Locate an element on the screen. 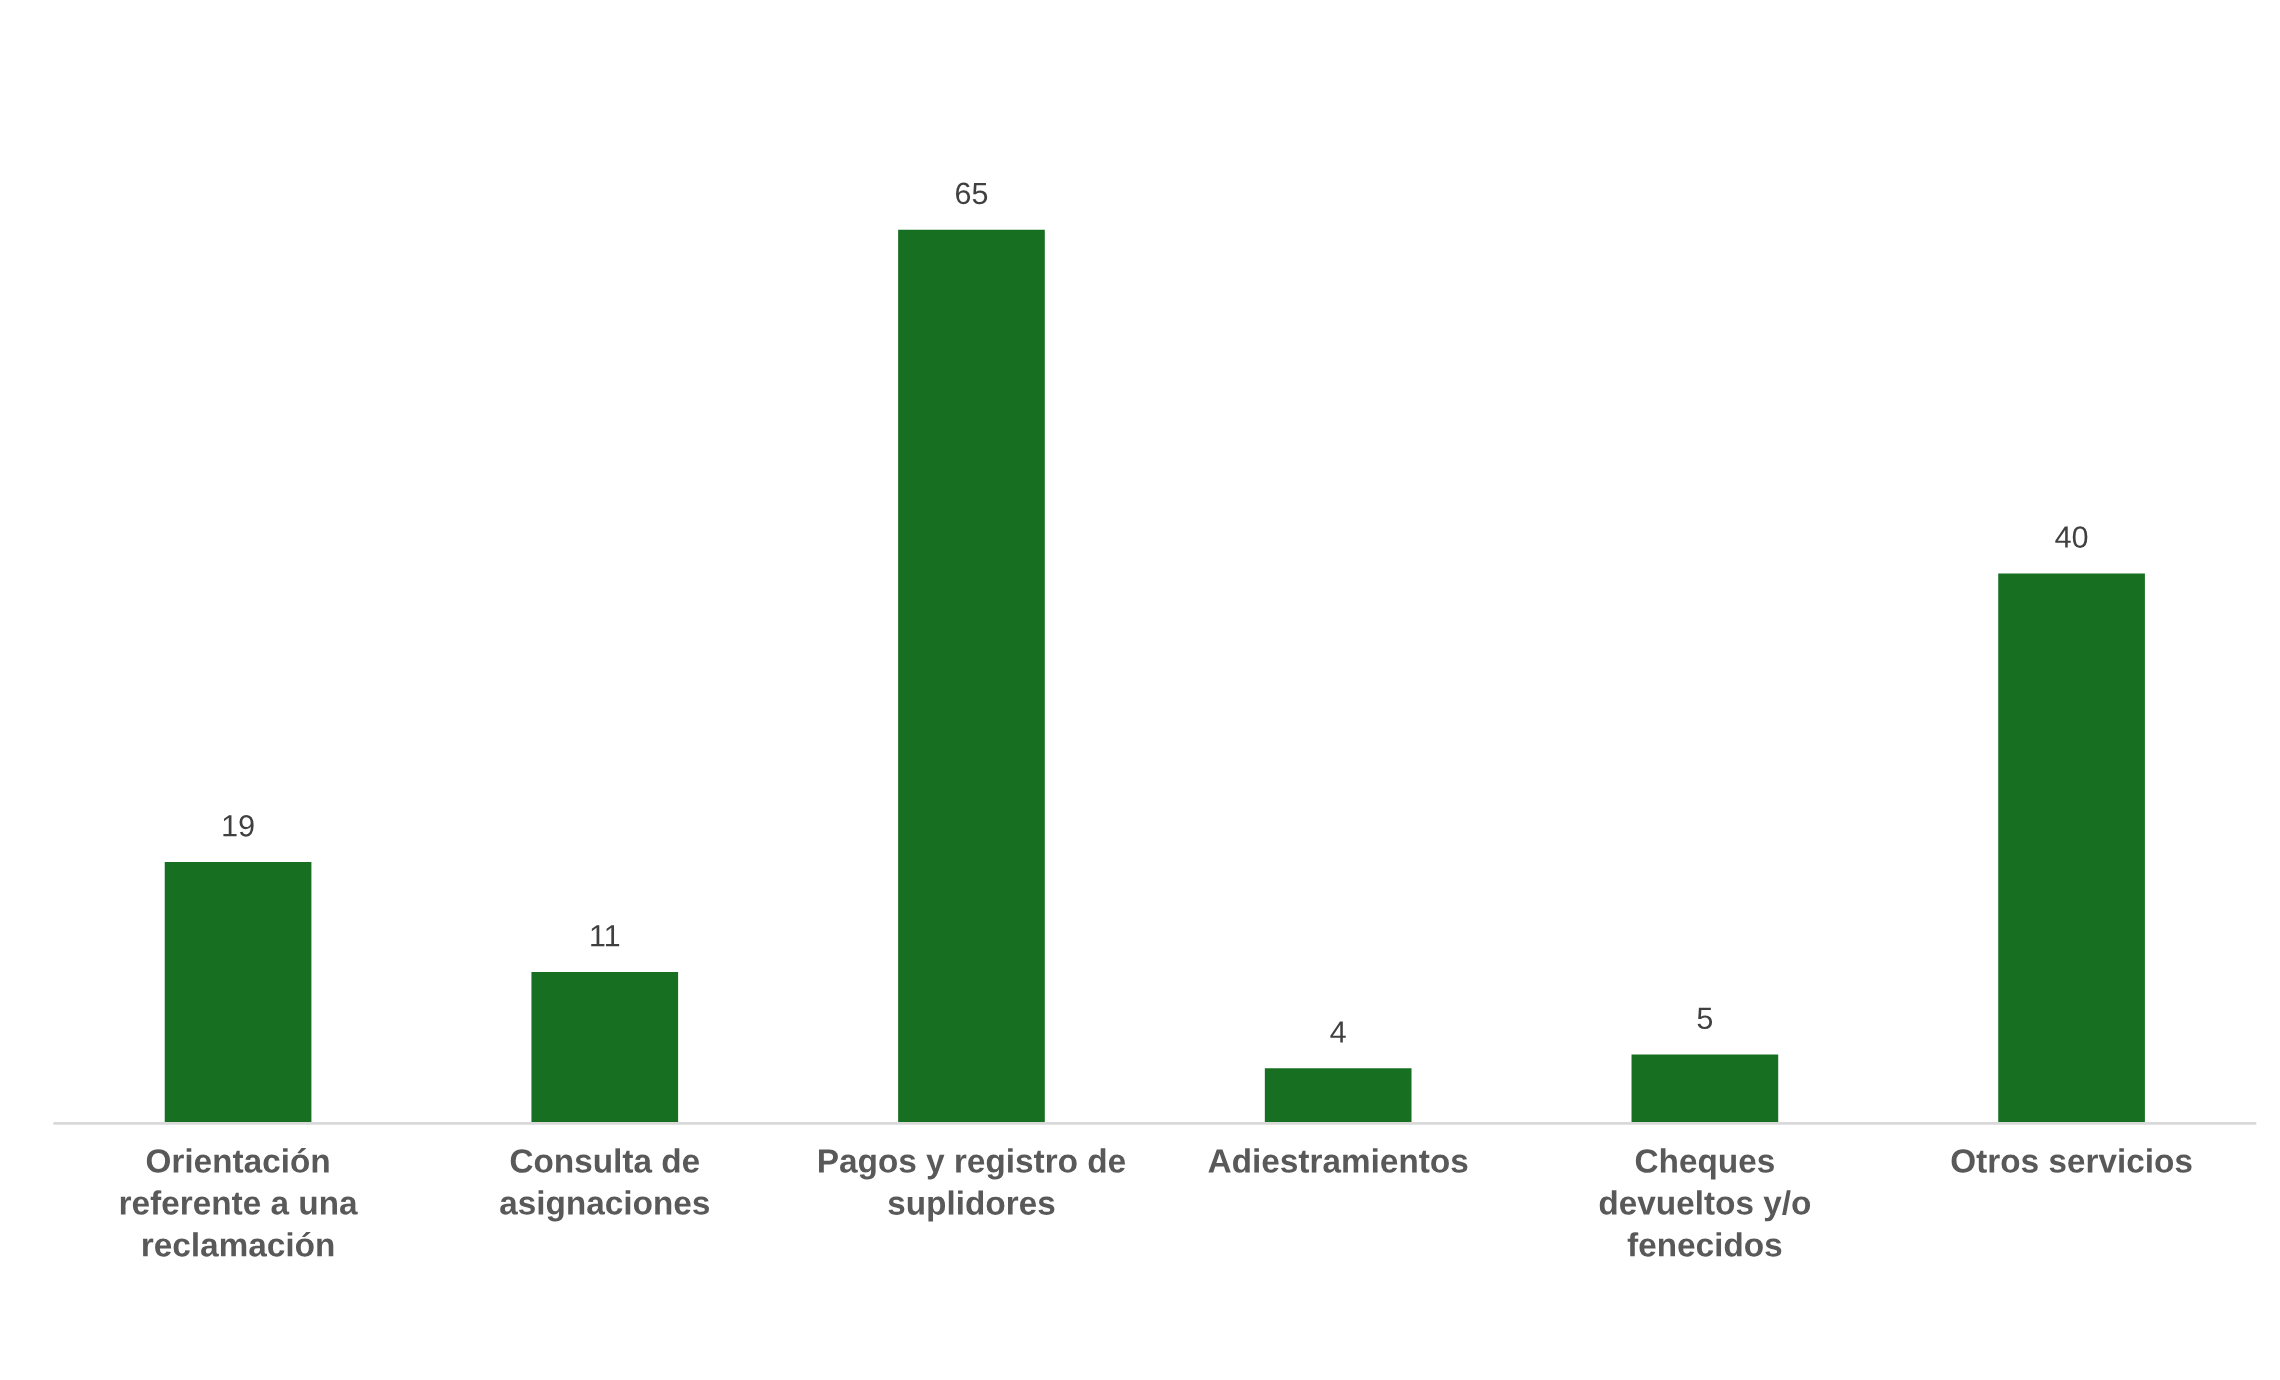 This screenshot has height=1380, width=2280. data-label: 40 is located at coordinates (2071, 537).